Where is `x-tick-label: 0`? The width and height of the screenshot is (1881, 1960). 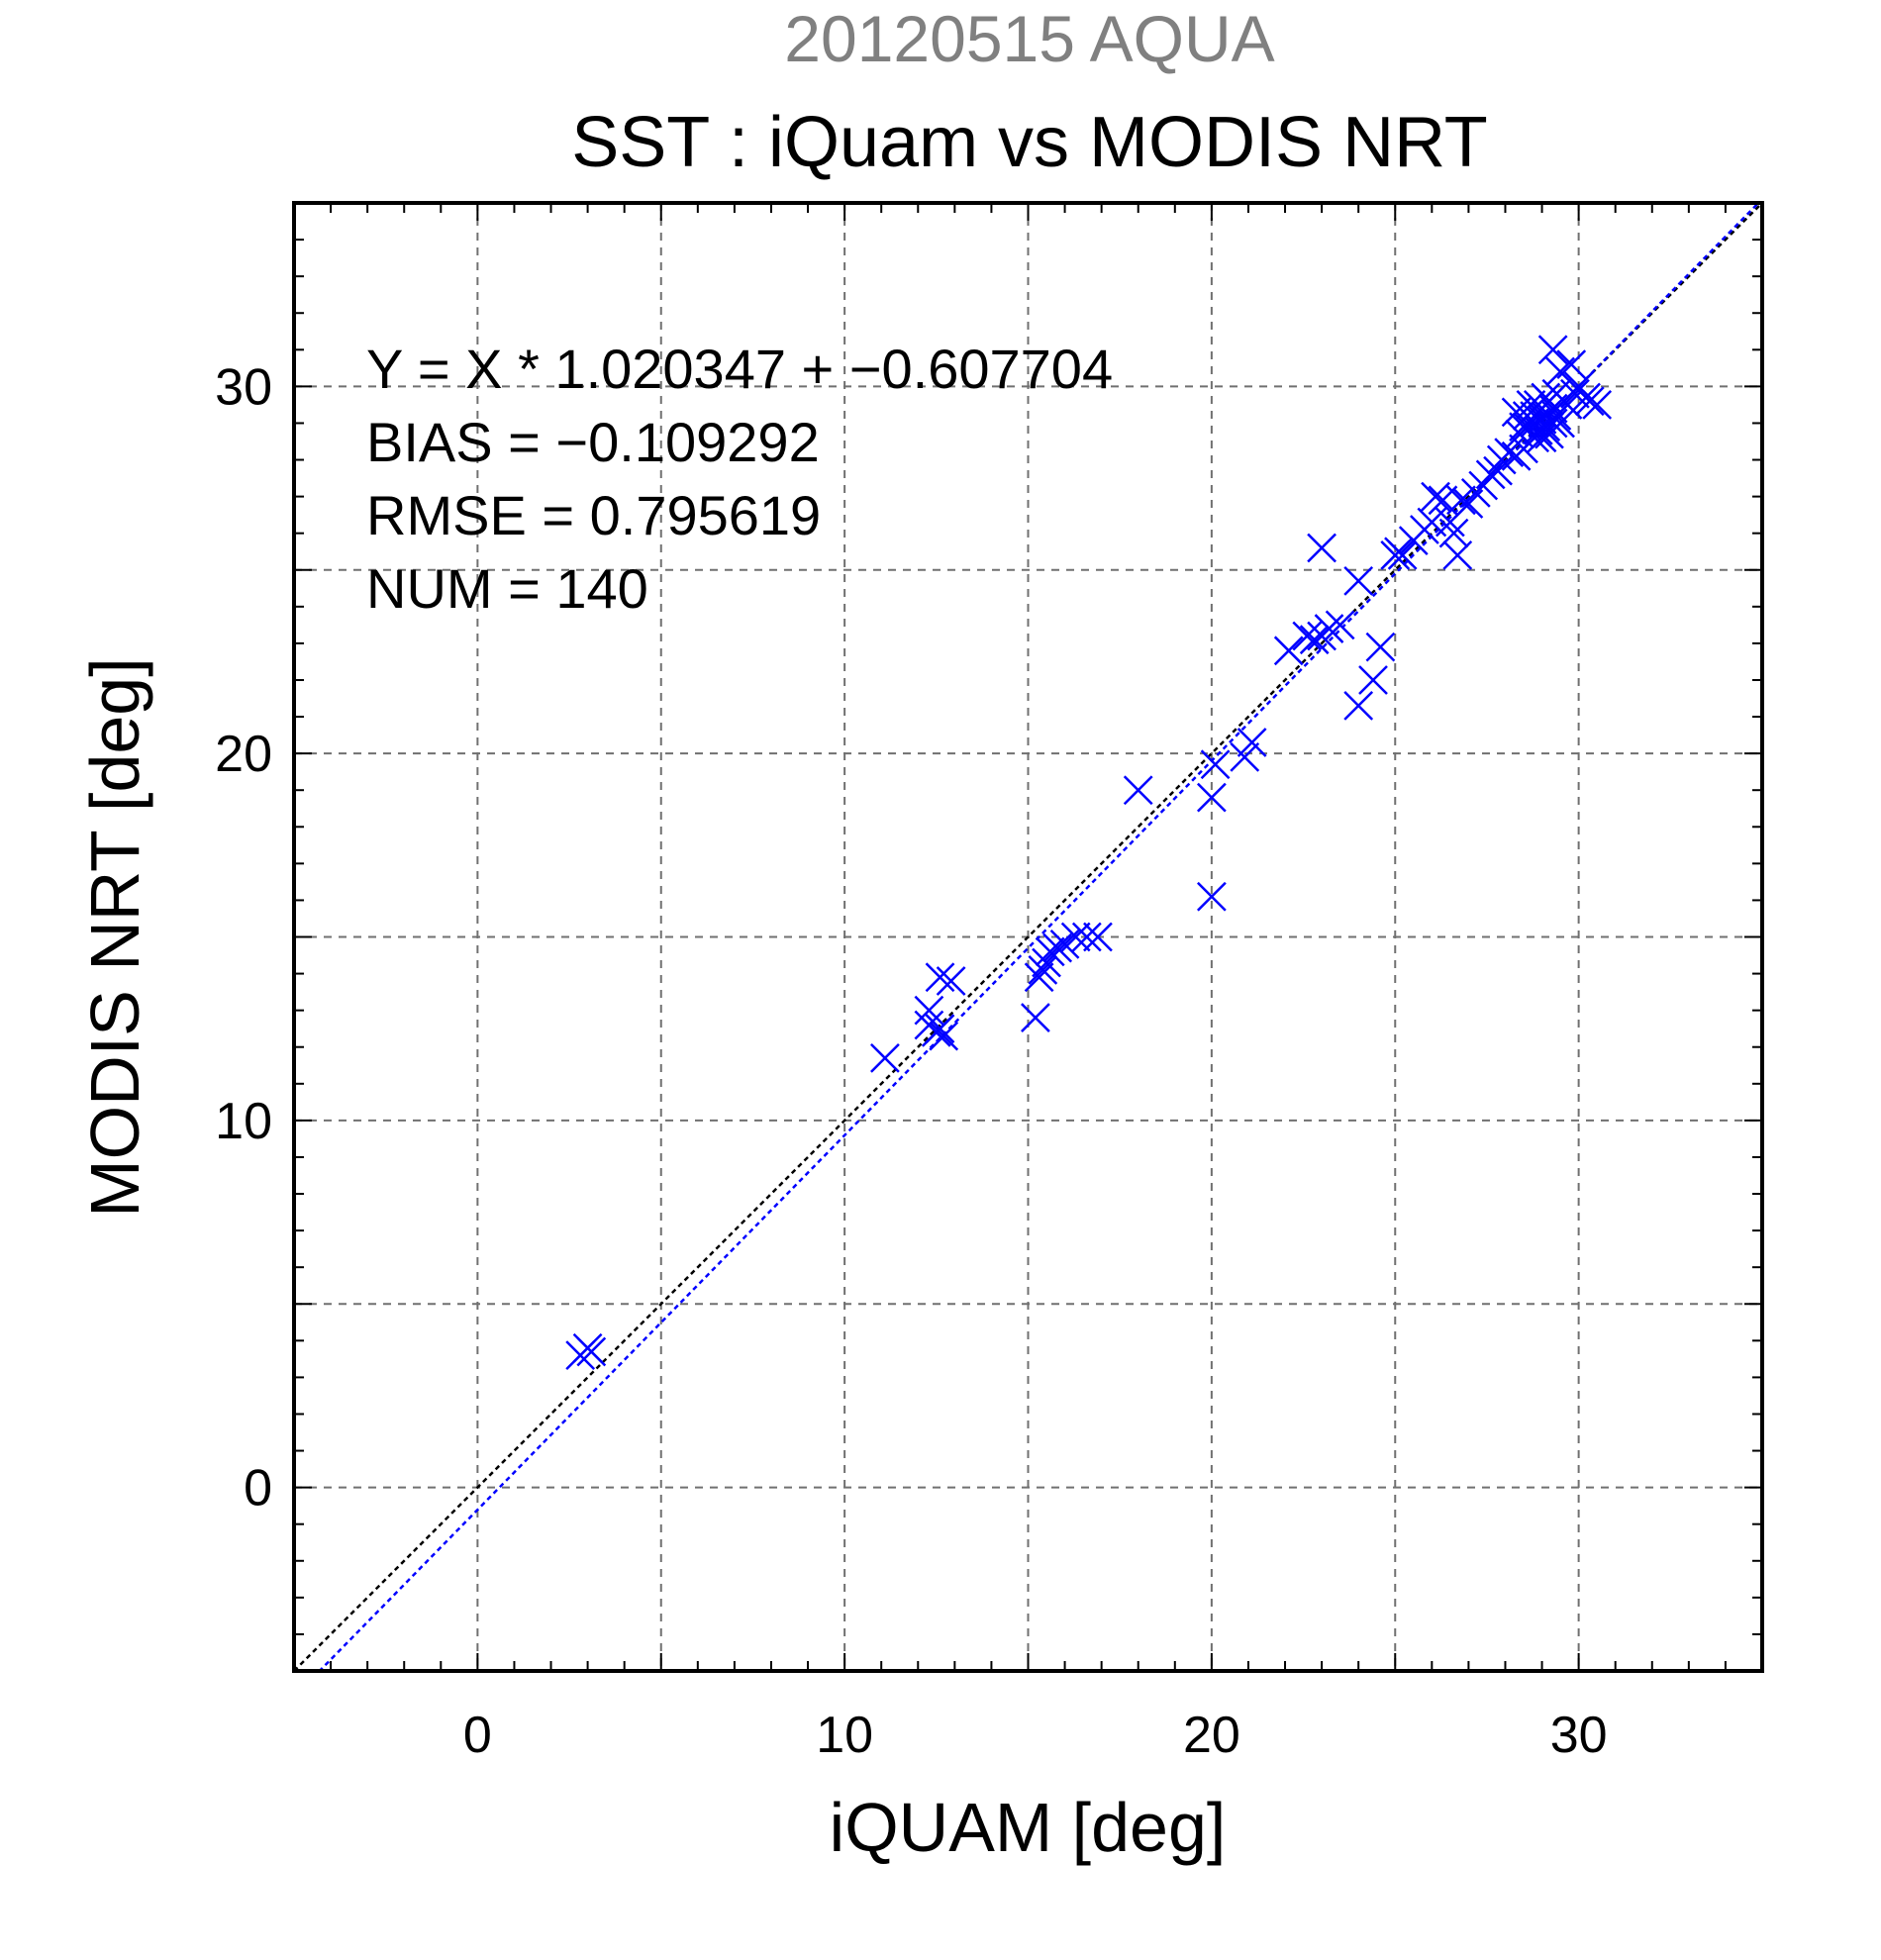
x-tick-label: 0 is located at coordinates (477, 1735).